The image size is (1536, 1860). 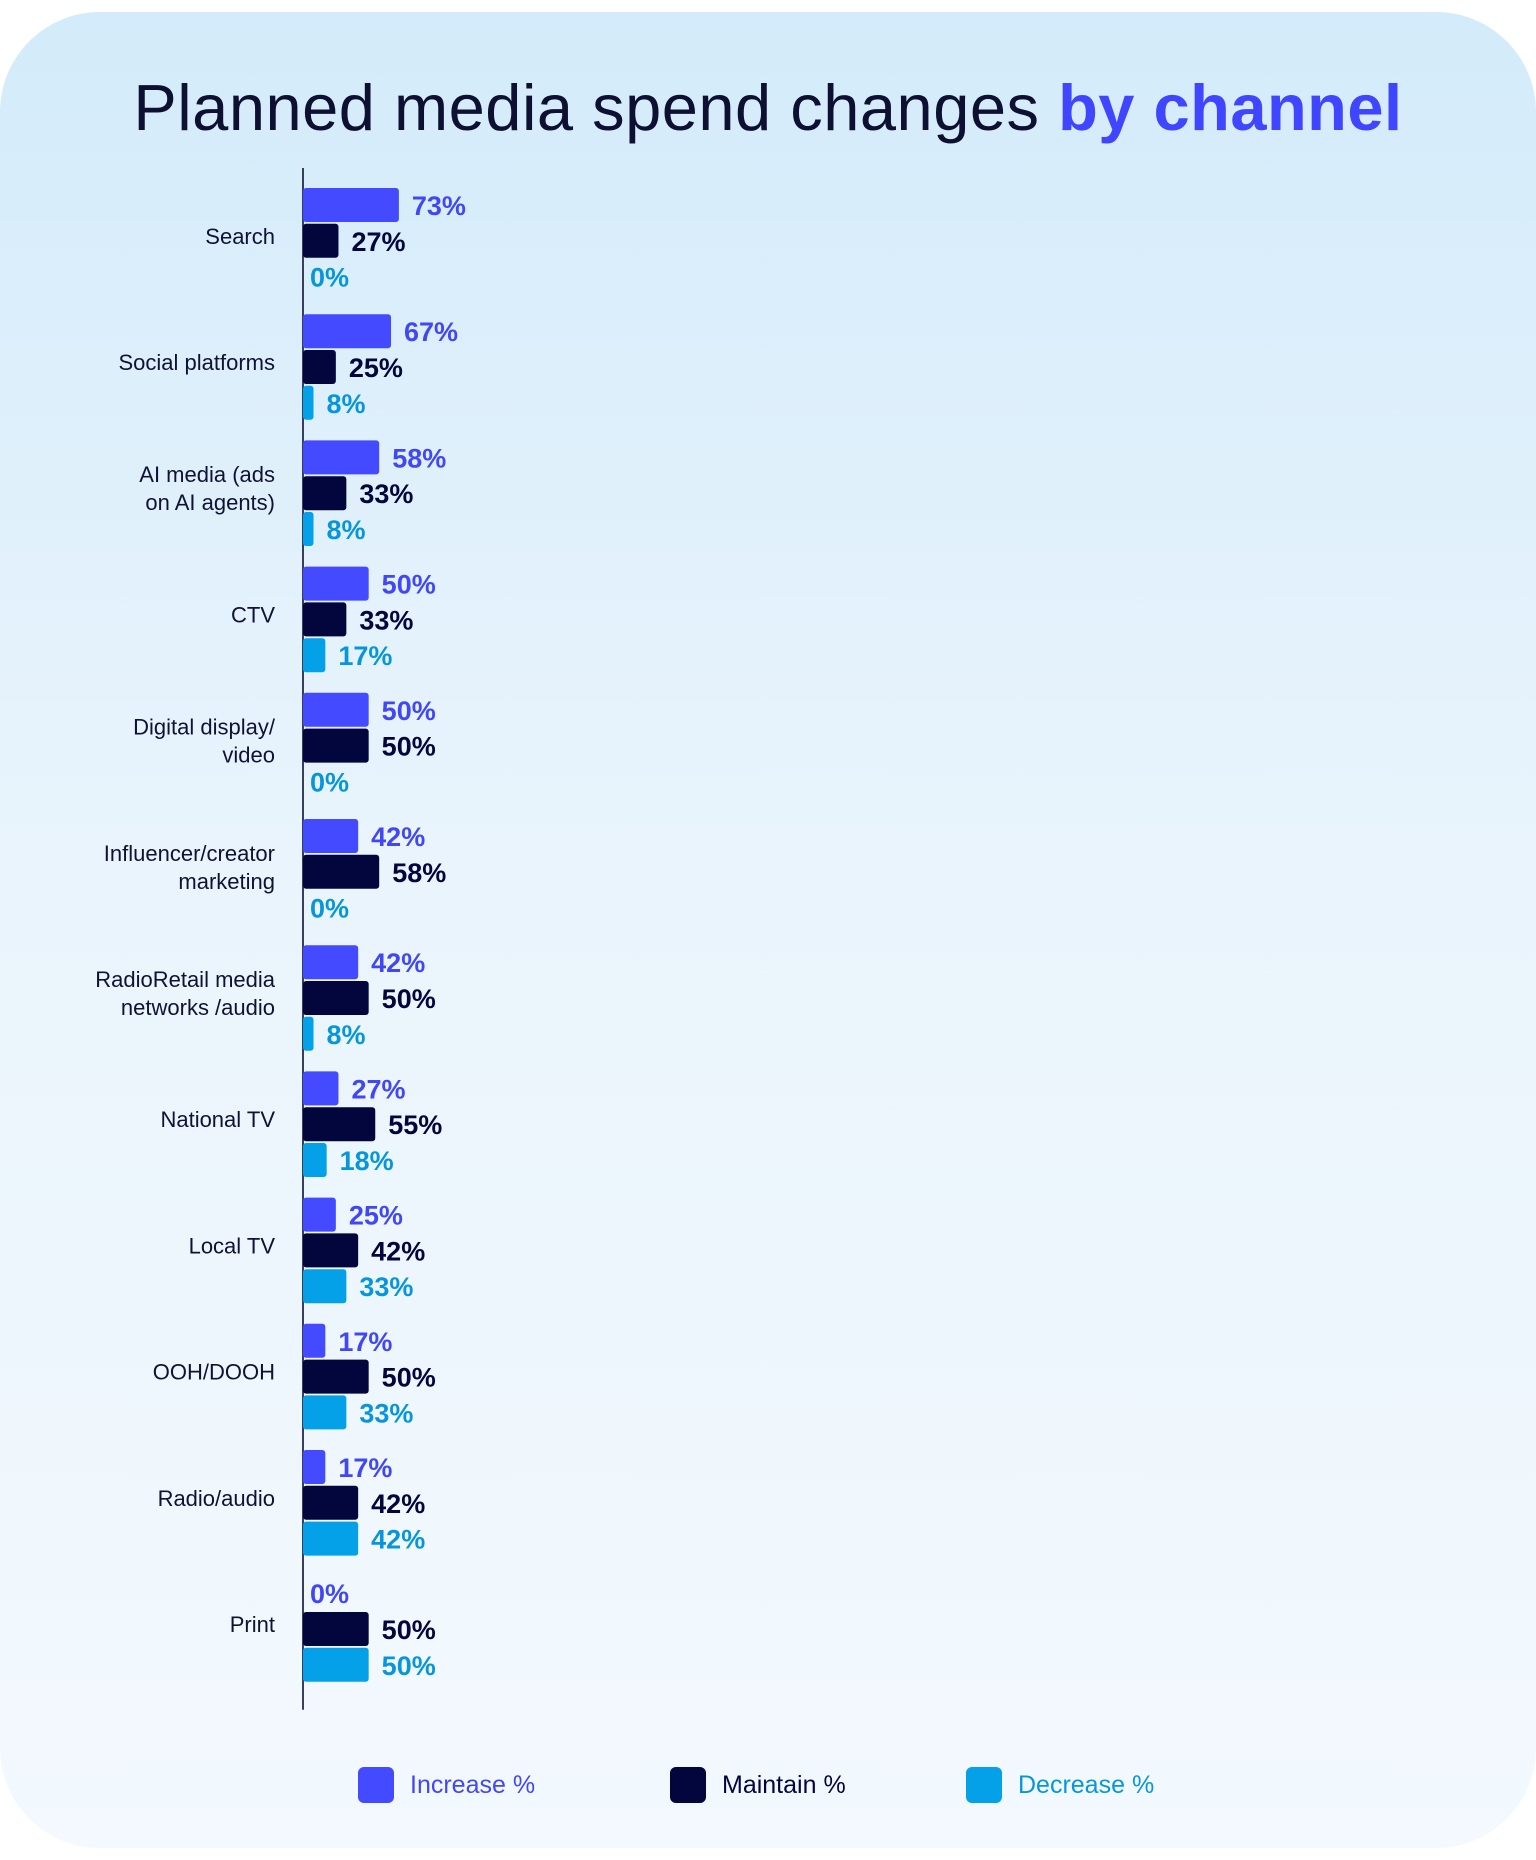 I want to click on value-label-influencer-creator-marketing-increase: 42%, so click(x=398, y=837).